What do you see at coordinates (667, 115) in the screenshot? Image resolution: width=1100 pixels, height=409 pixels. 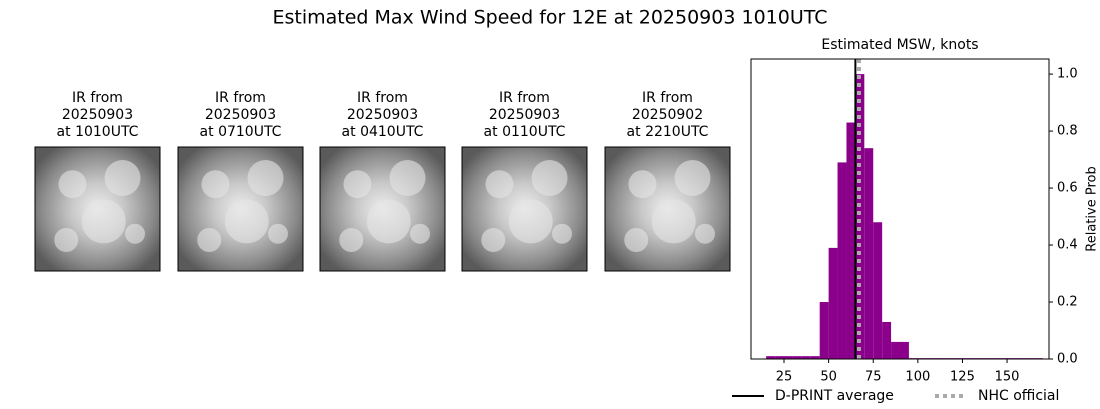 I see `panel-title: 20250902` at bounding box center [667, 115].